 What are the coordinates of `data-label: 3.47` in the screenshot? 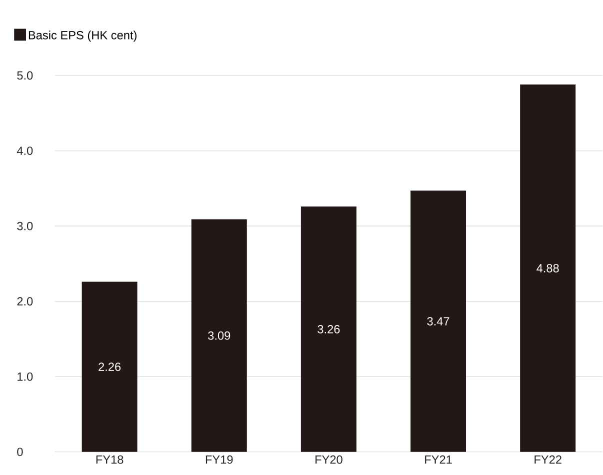 It's located at (438, 321).